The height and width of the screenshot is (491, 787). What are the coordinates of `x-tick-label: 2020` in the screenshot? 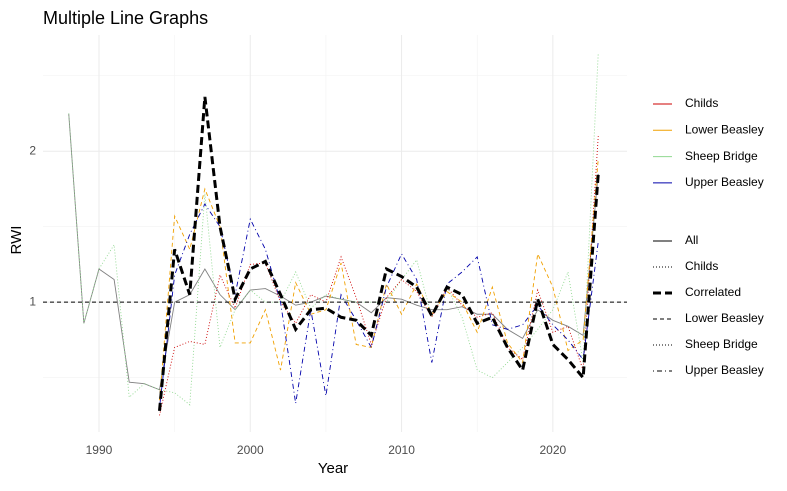 It's located at (553, 450).